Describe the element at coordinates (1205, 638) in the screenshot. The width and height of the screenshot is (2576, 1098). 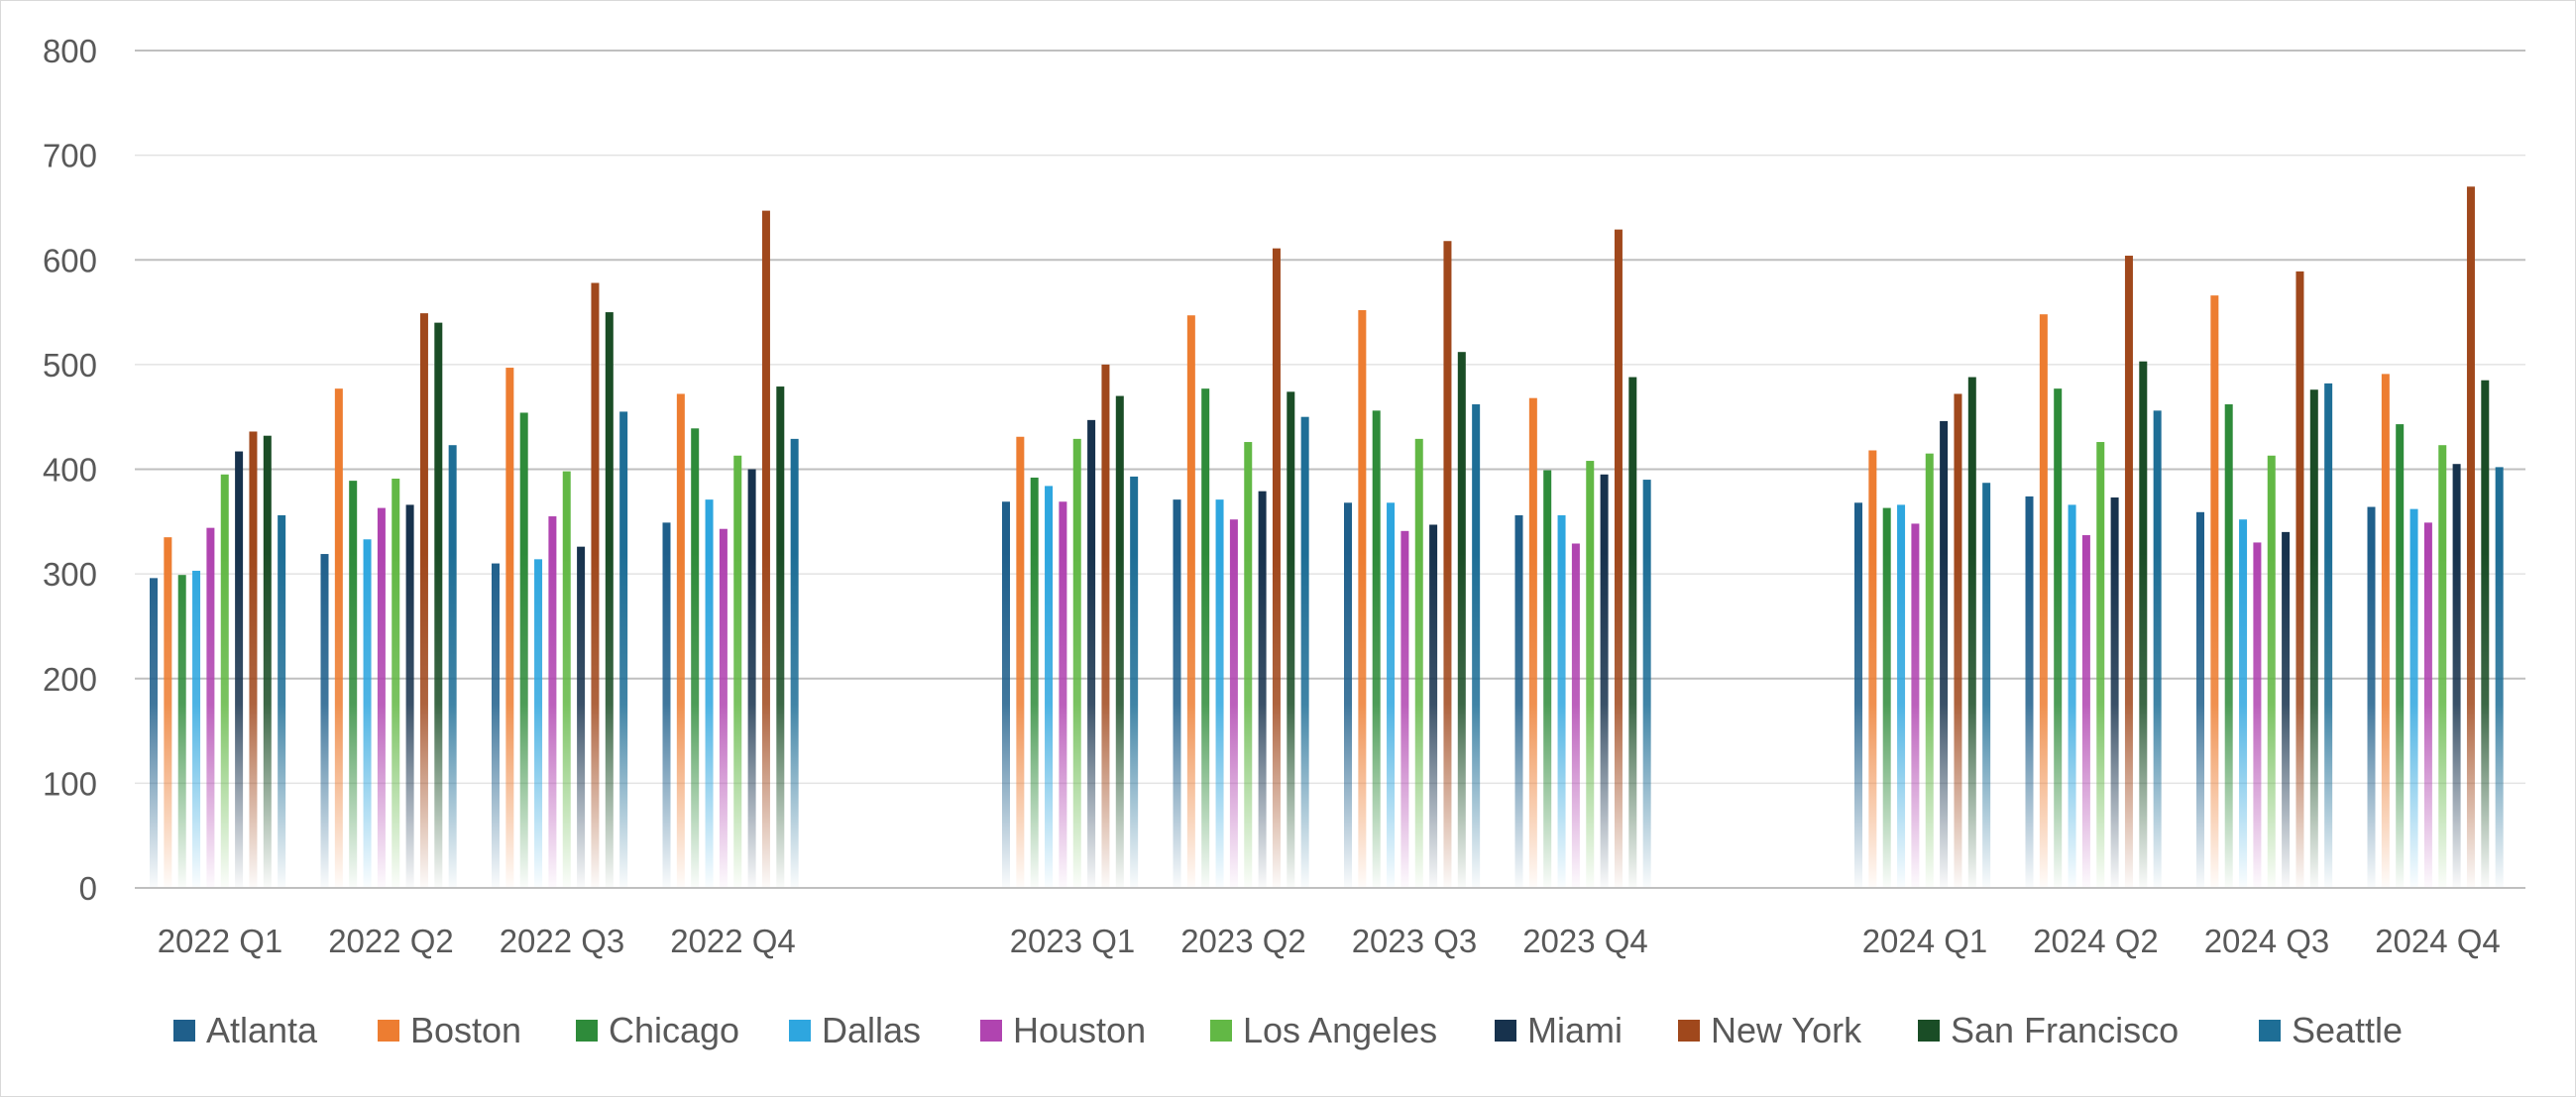
I see `bar-chicago-2023-q2` at that location.